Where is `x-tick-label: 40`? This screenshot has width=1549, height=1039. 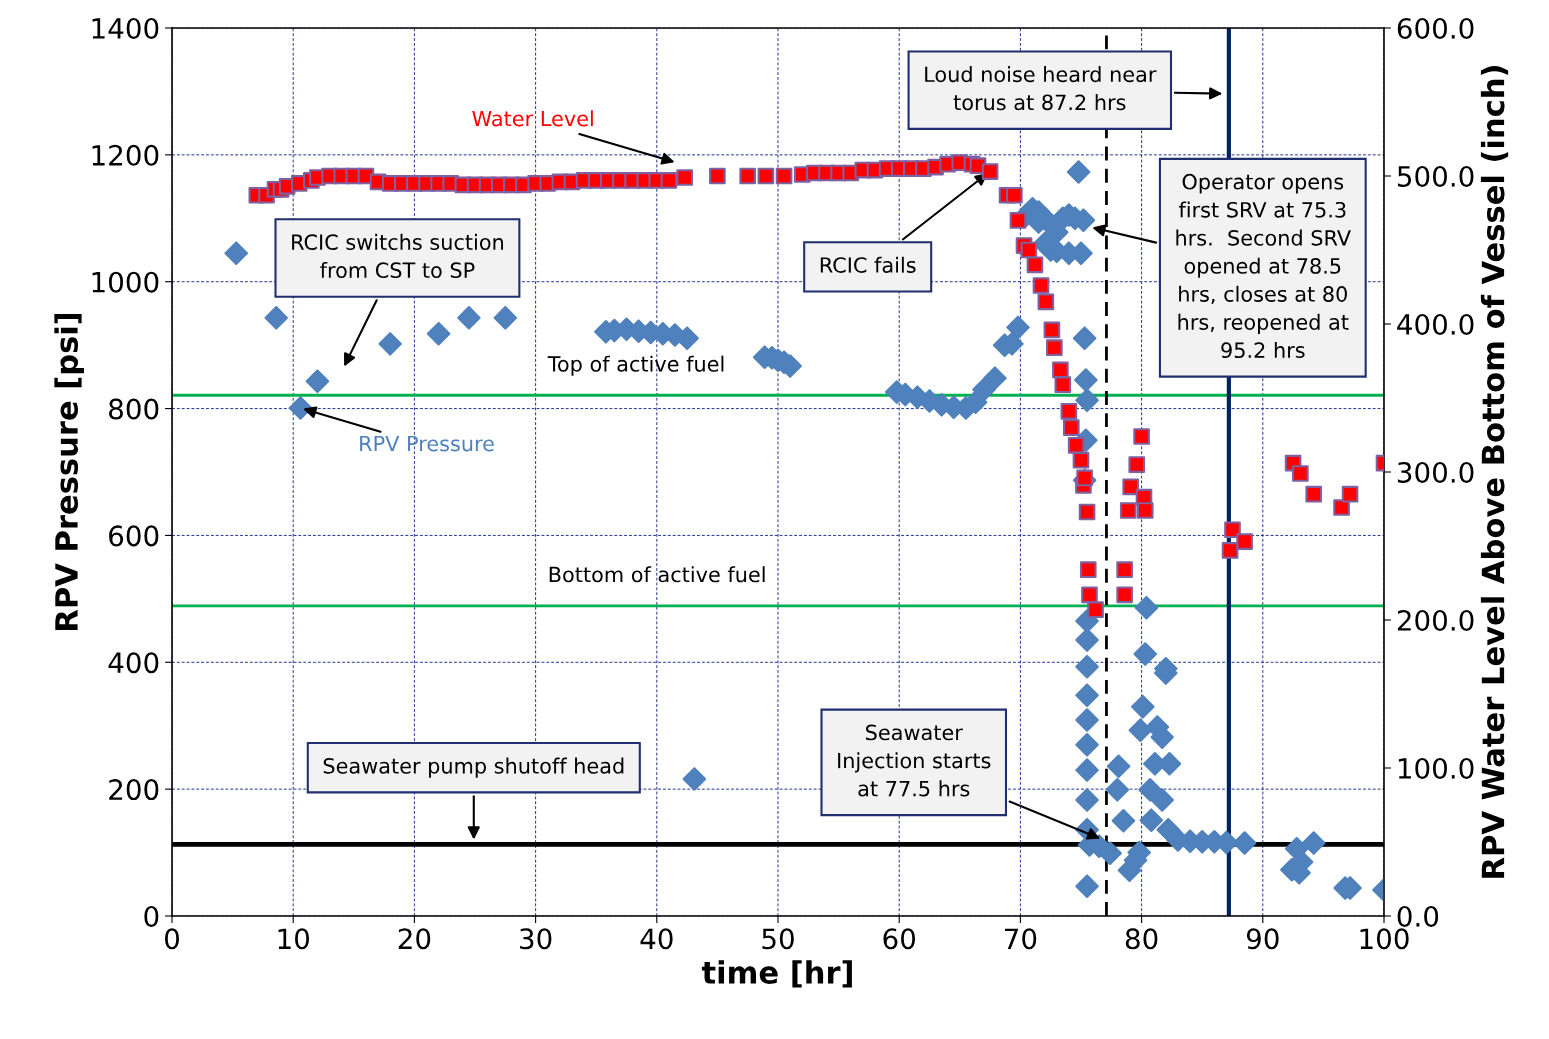 x-tick-label: 40 is located at coordinates (656, 939).